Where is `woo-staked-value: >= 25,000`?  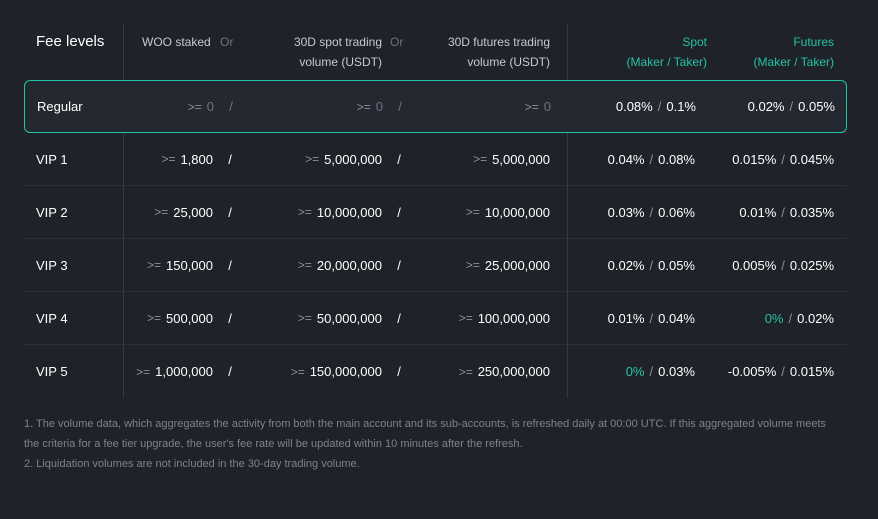
woo-staked-value: >= 25,000 is located at coordinates (168, 212).